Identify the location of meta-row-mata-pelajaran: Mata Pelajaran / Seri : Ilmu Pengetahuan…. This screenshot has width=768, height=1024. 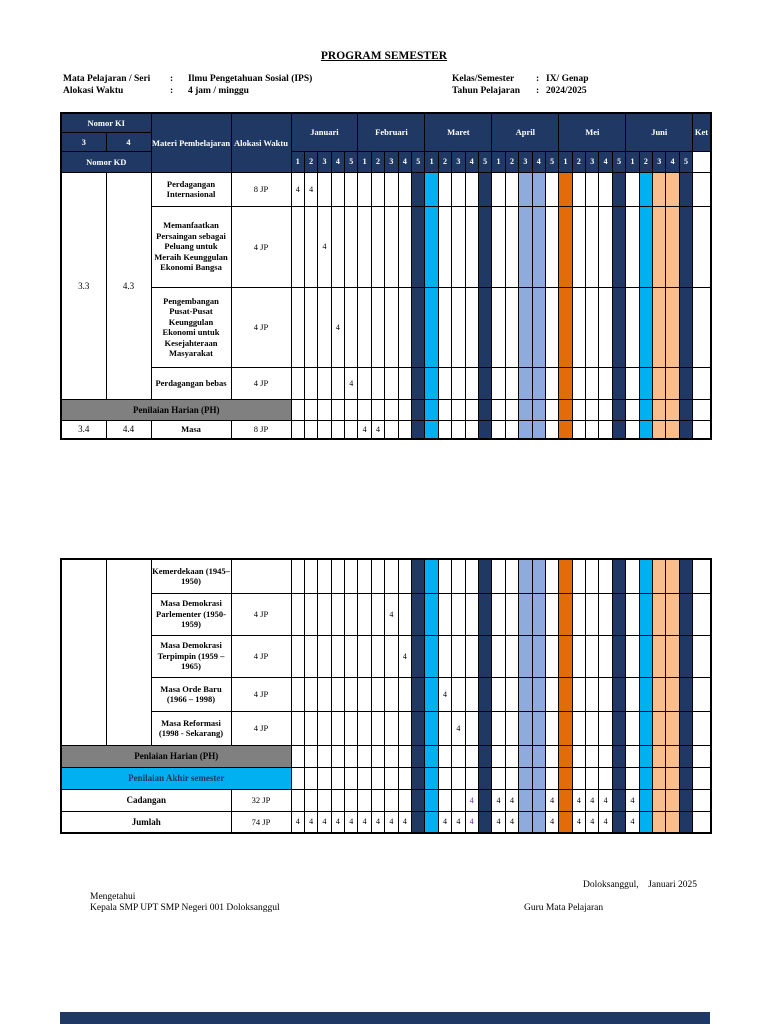
(187, 80).